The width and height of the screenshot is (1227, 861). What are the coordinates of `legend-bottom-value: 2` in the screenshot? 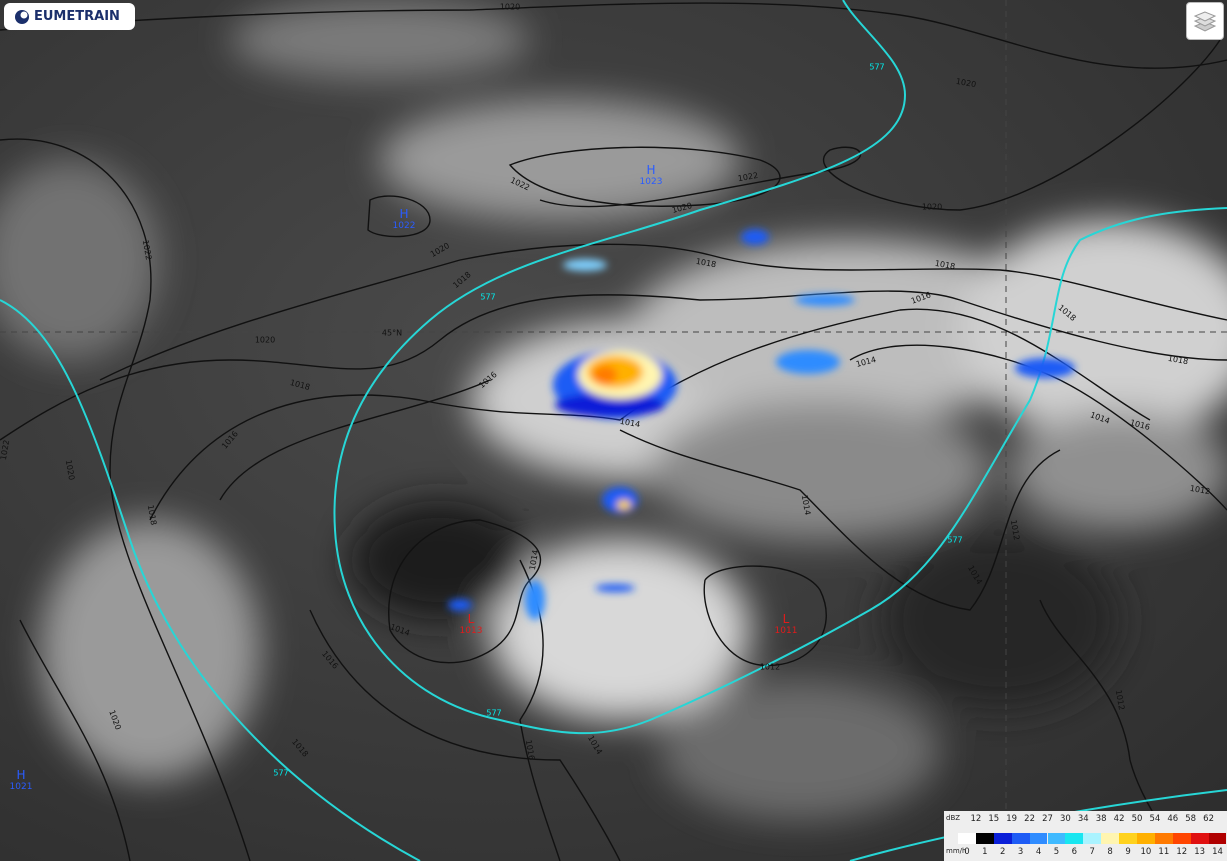 It's located at (1003, 852).